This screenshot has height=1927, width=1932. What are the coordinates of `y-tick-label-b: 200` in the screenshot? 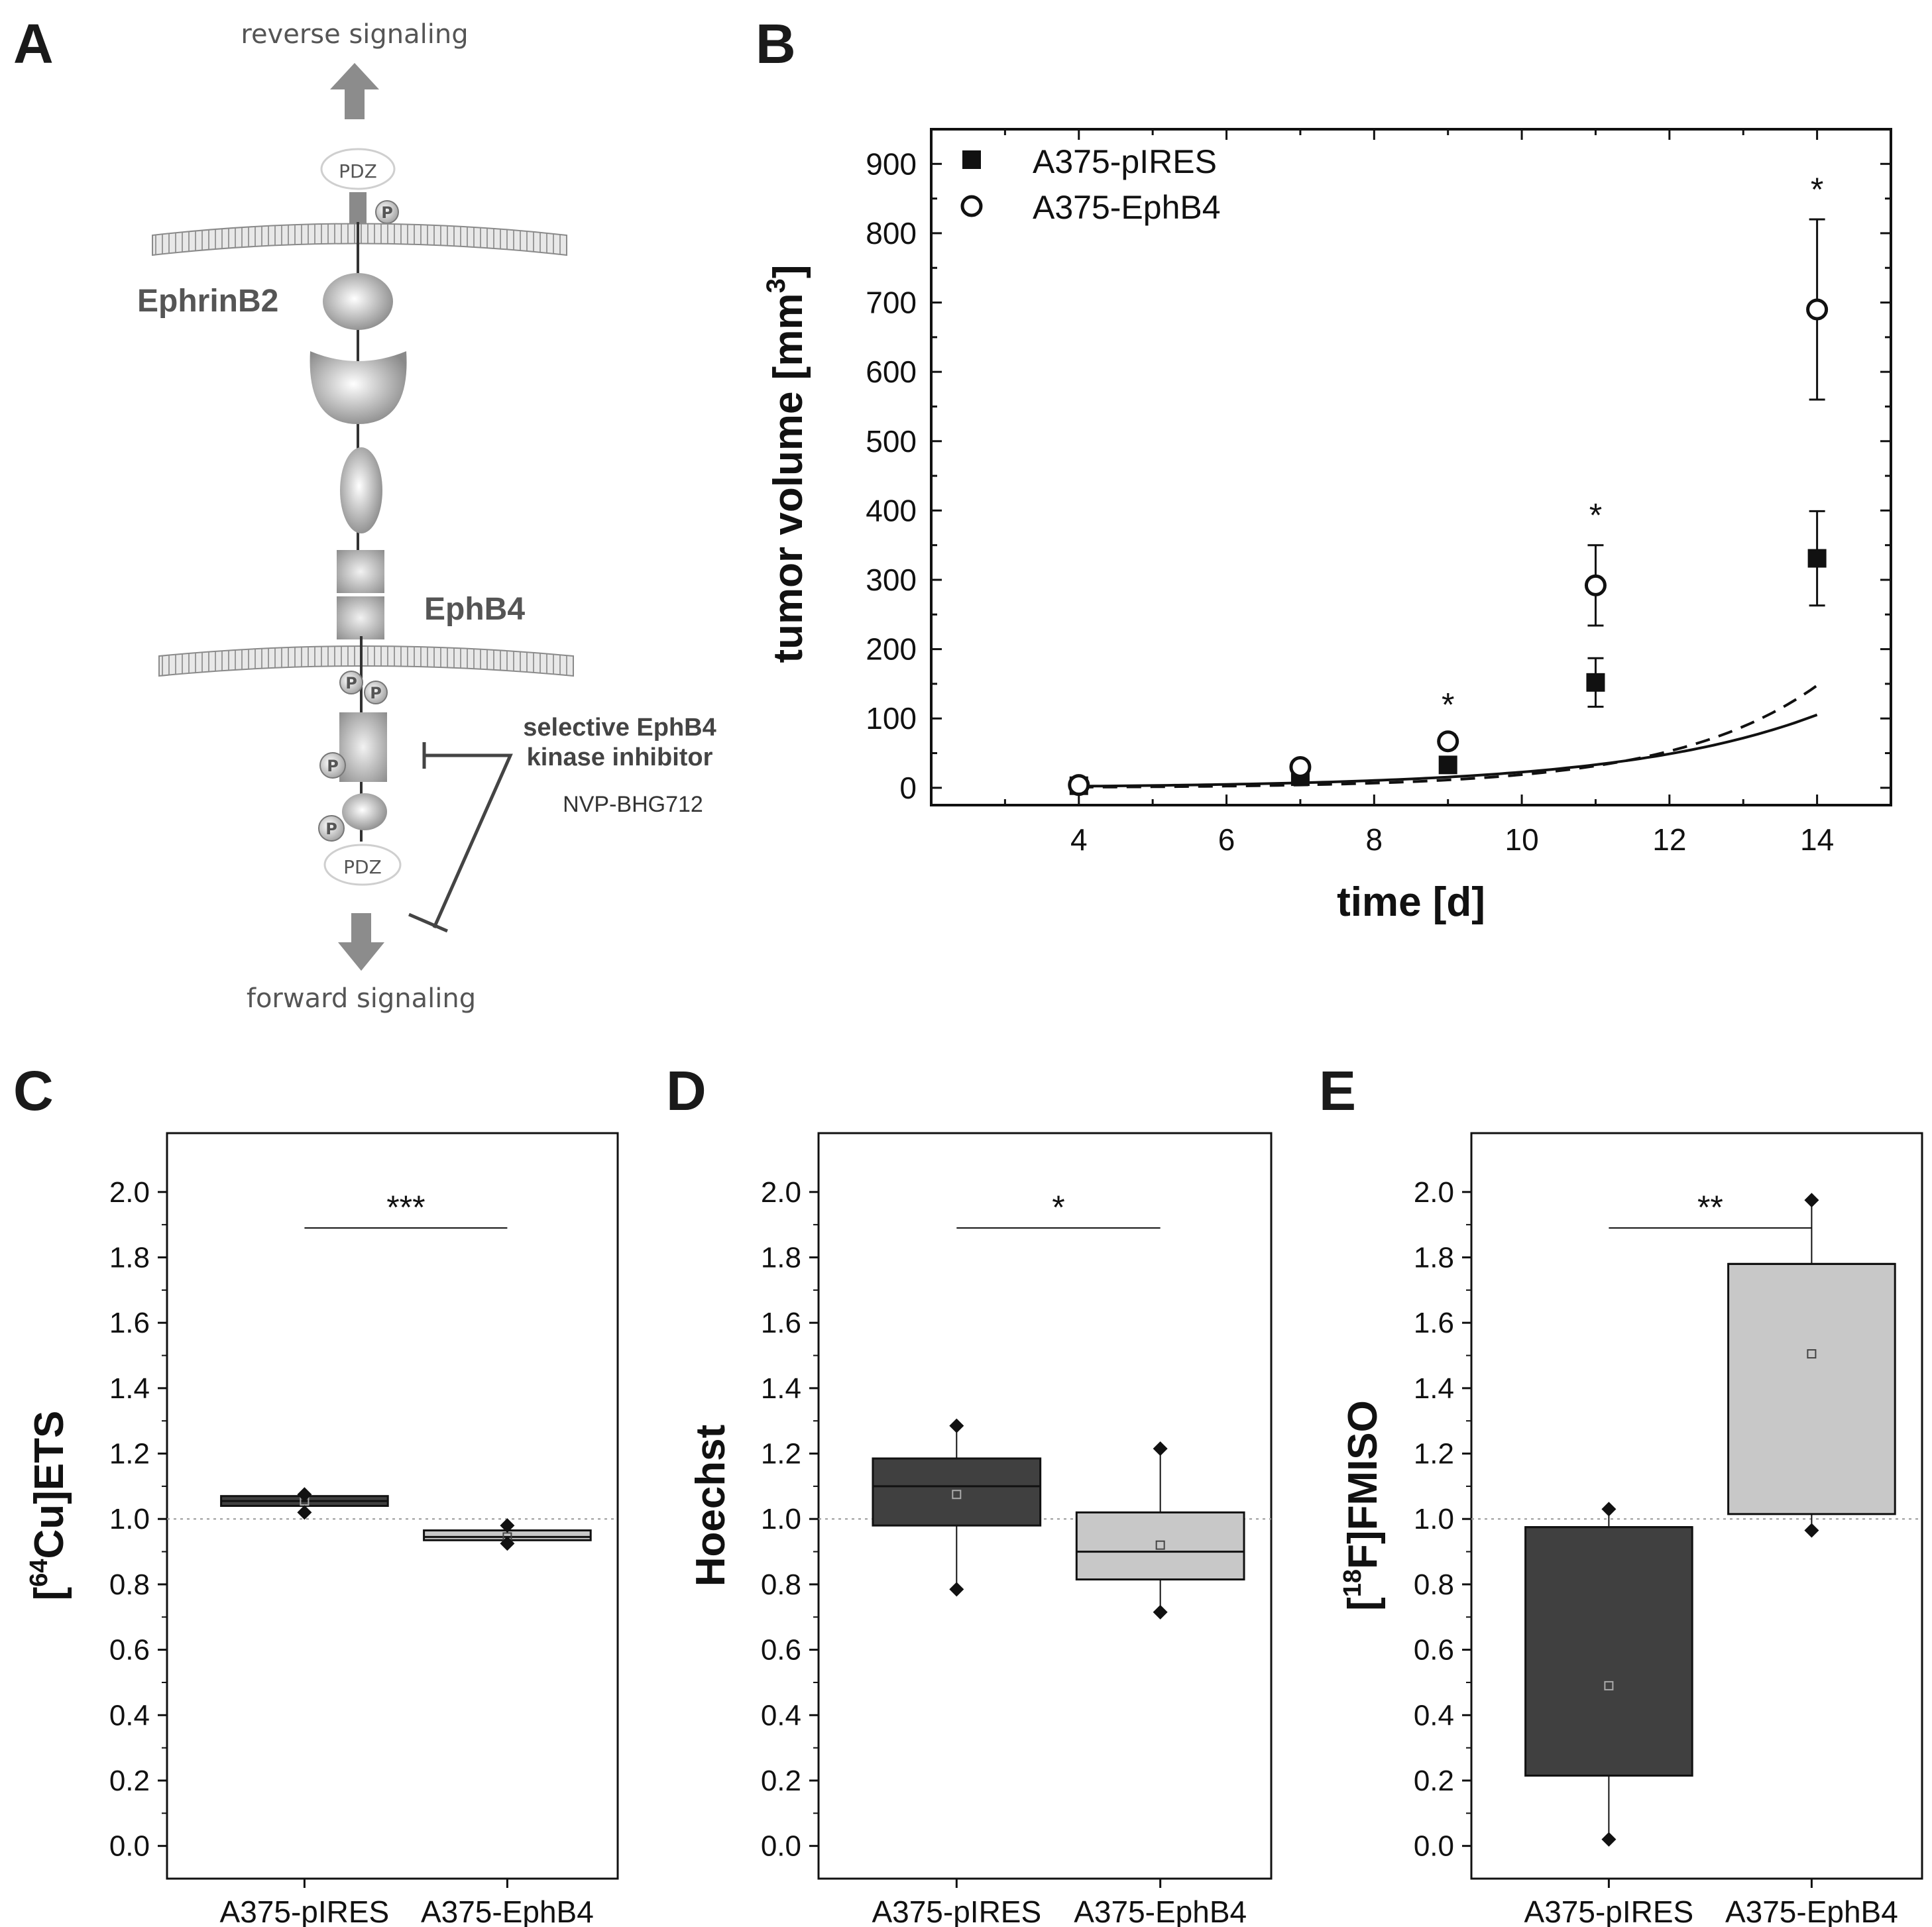 It's located at (891, 649).